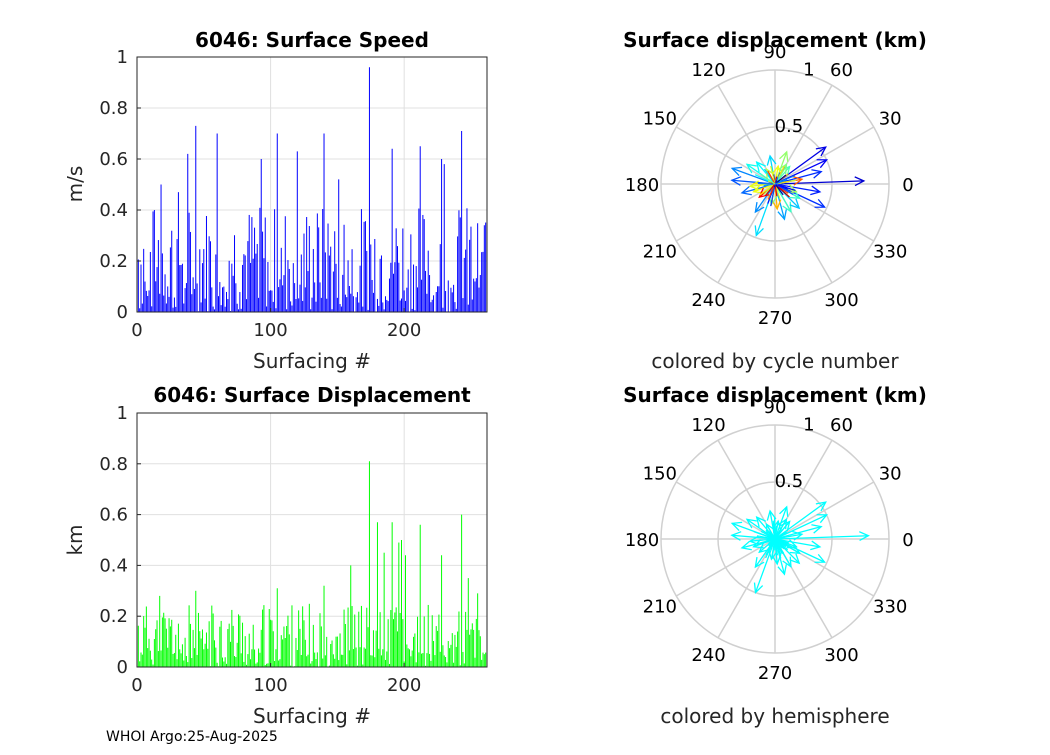 This screenshot has height=755, width=1050. Describe the element at coordinates (312, 361) in the screenshot. I see `surface-speed-xlabel: Surfacing #` at that location.